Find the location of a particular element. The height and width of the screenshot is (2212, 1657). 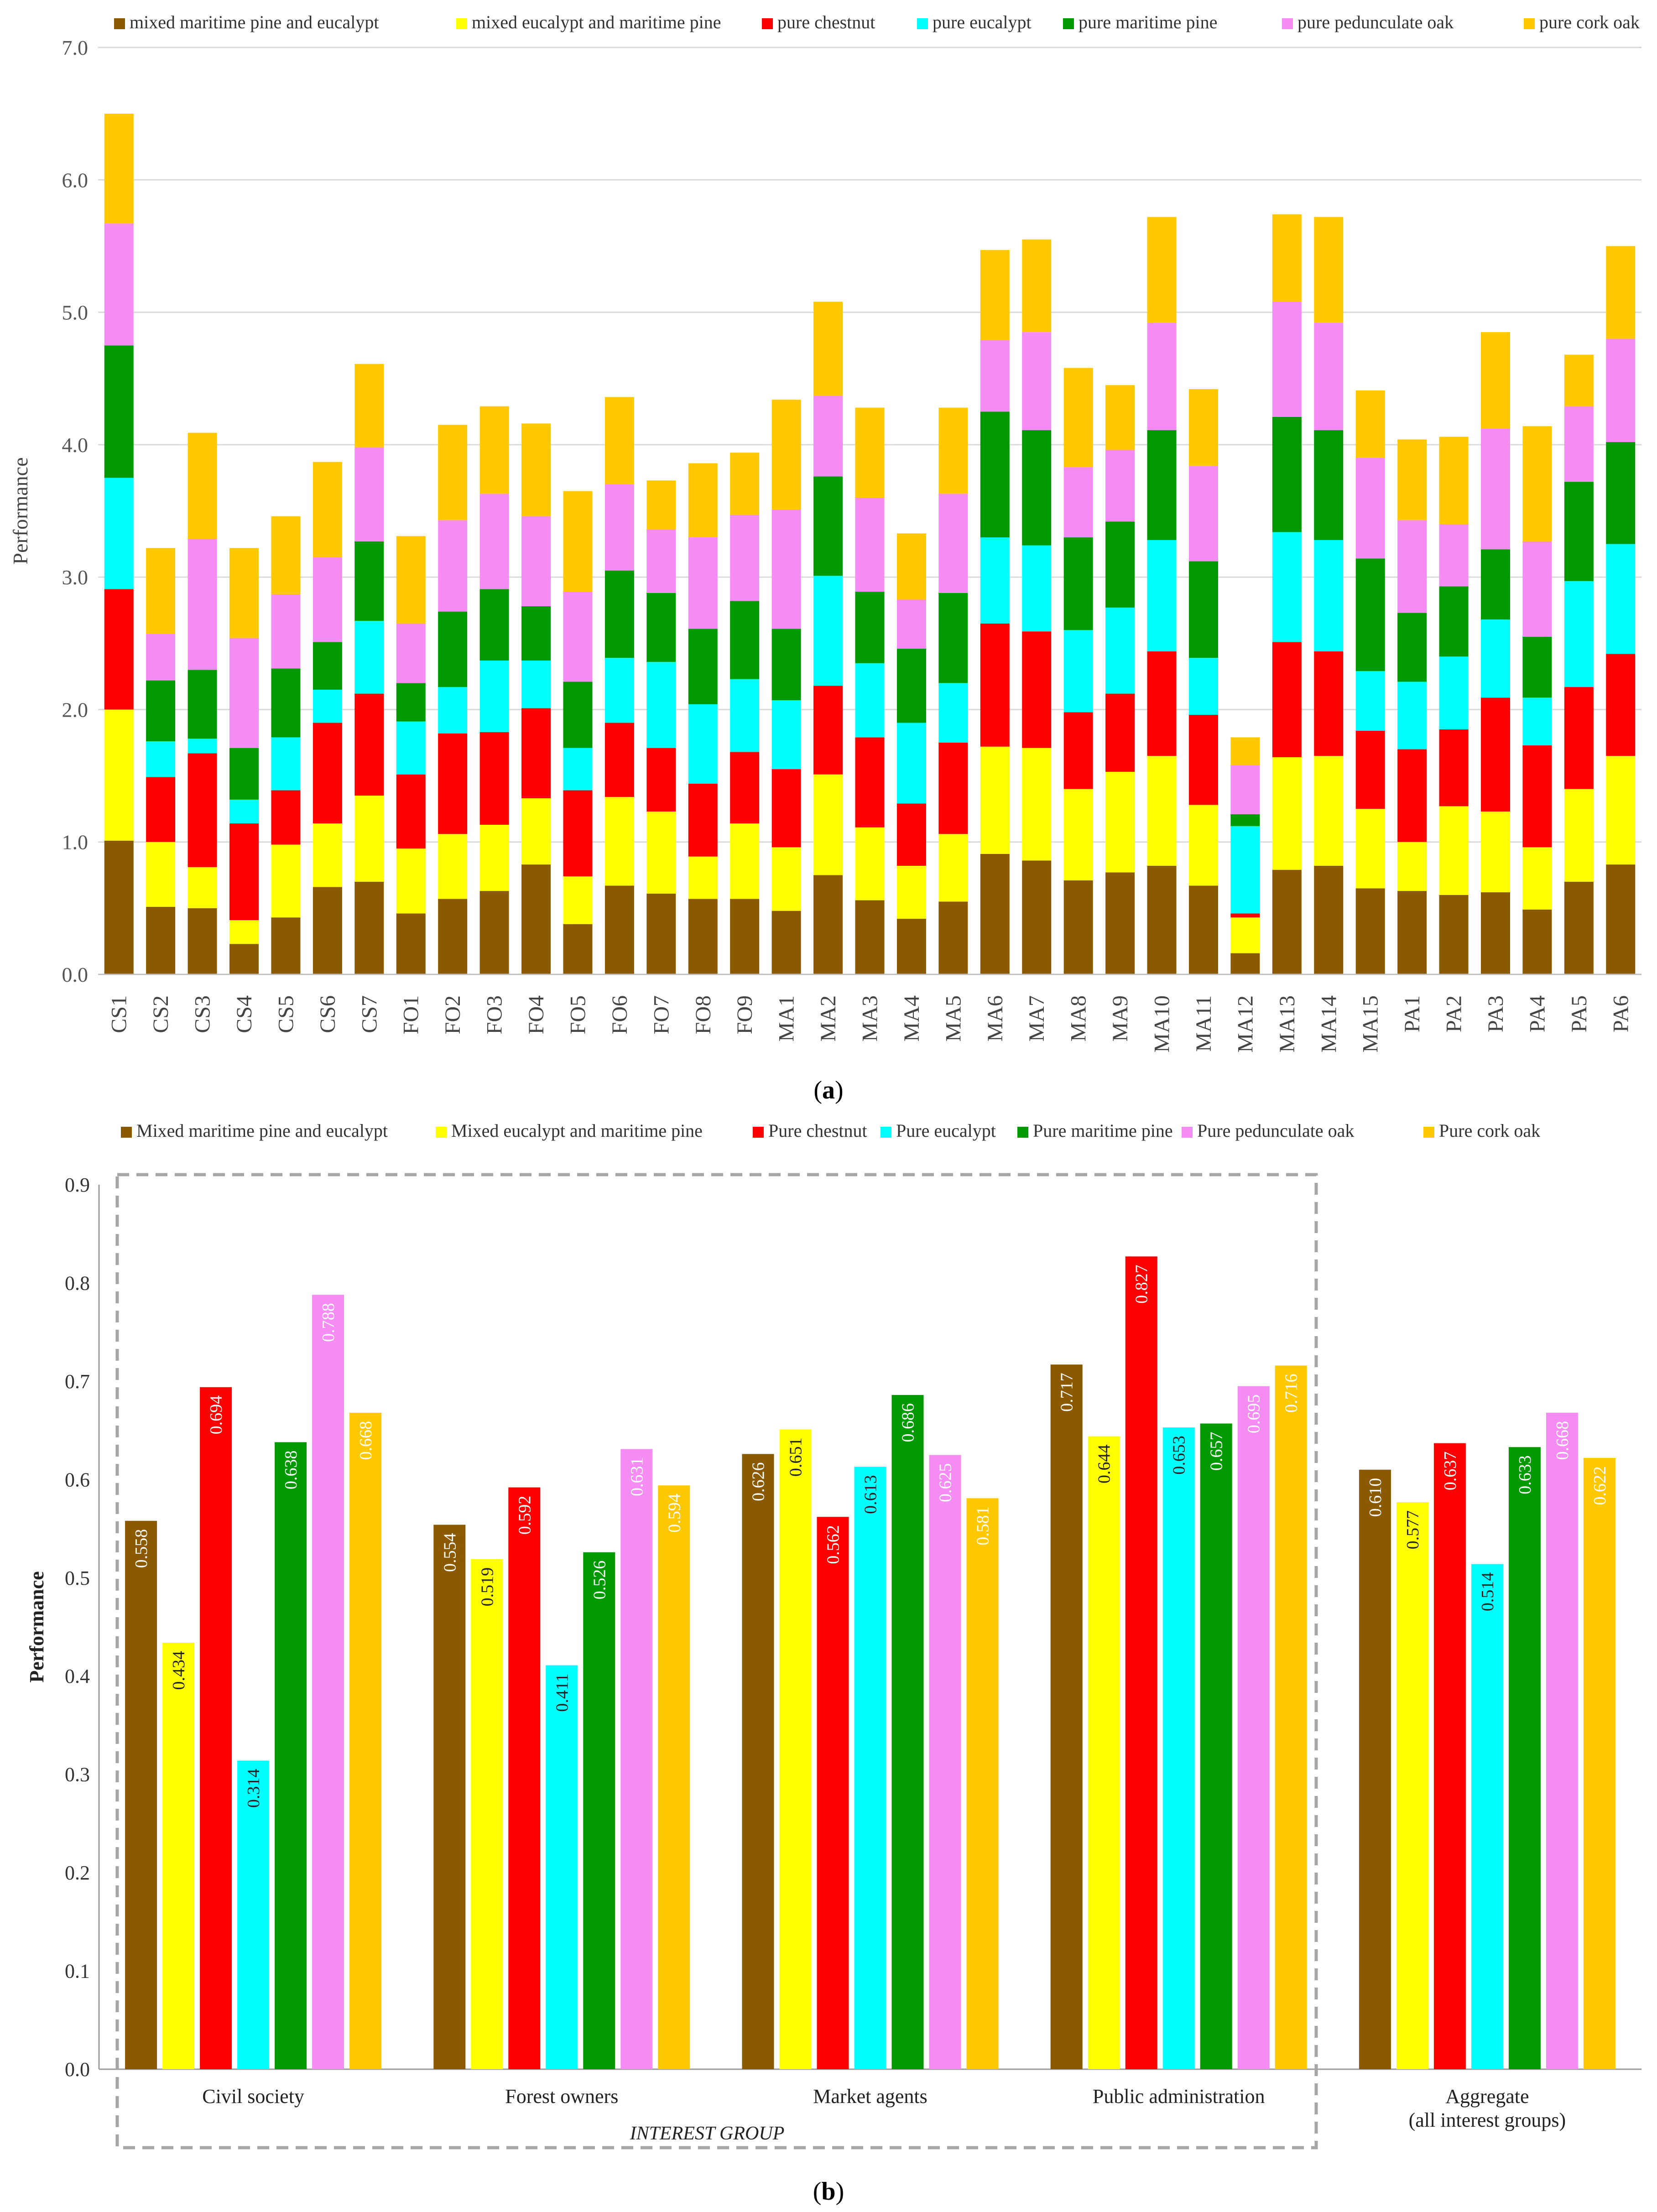

data-label: 0.788 is located at coordinates (328, 1322).